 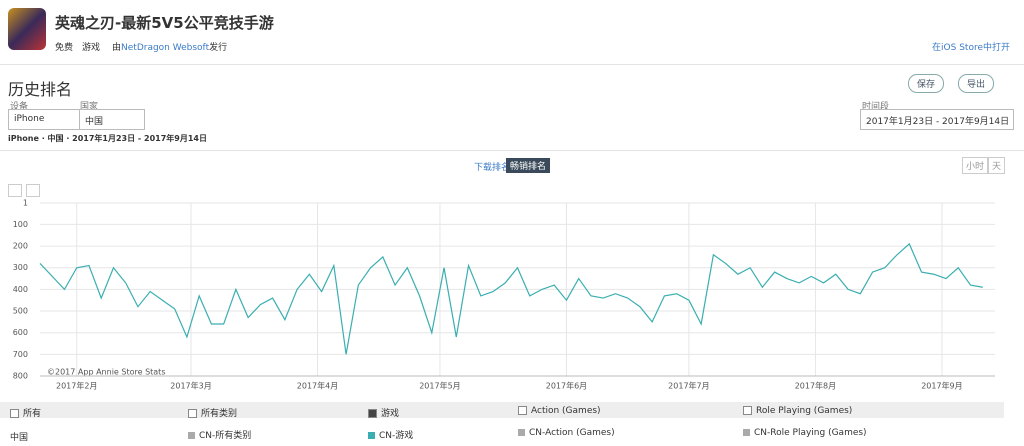 What do you see at coordinates (20, 332) in the screenshot?
I see `y-tick-label: 600` at bounding box center [20, 332].